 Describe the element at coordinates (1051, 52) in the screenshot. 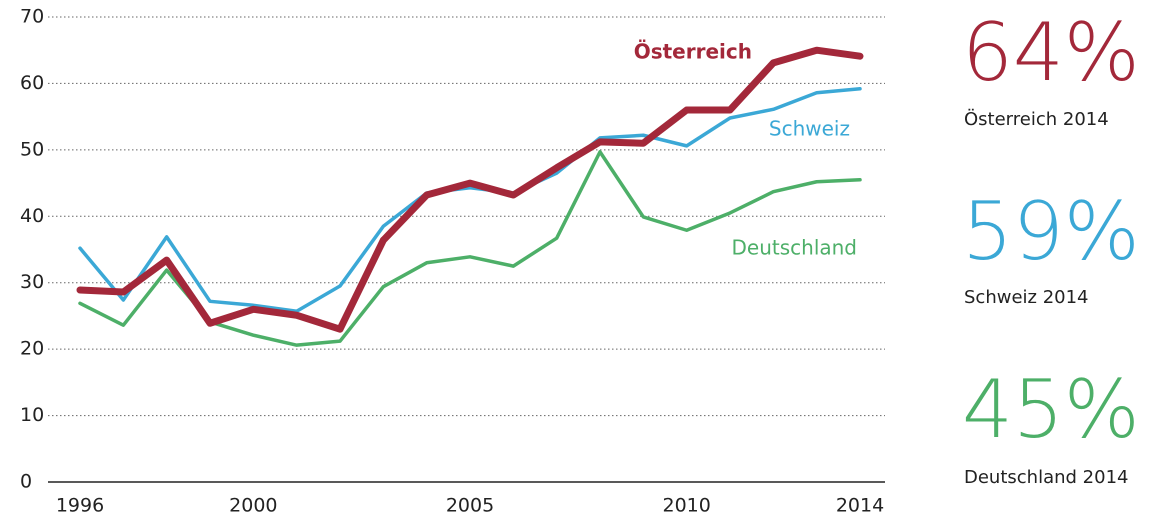

I see `callout-value: 64%` at that location.